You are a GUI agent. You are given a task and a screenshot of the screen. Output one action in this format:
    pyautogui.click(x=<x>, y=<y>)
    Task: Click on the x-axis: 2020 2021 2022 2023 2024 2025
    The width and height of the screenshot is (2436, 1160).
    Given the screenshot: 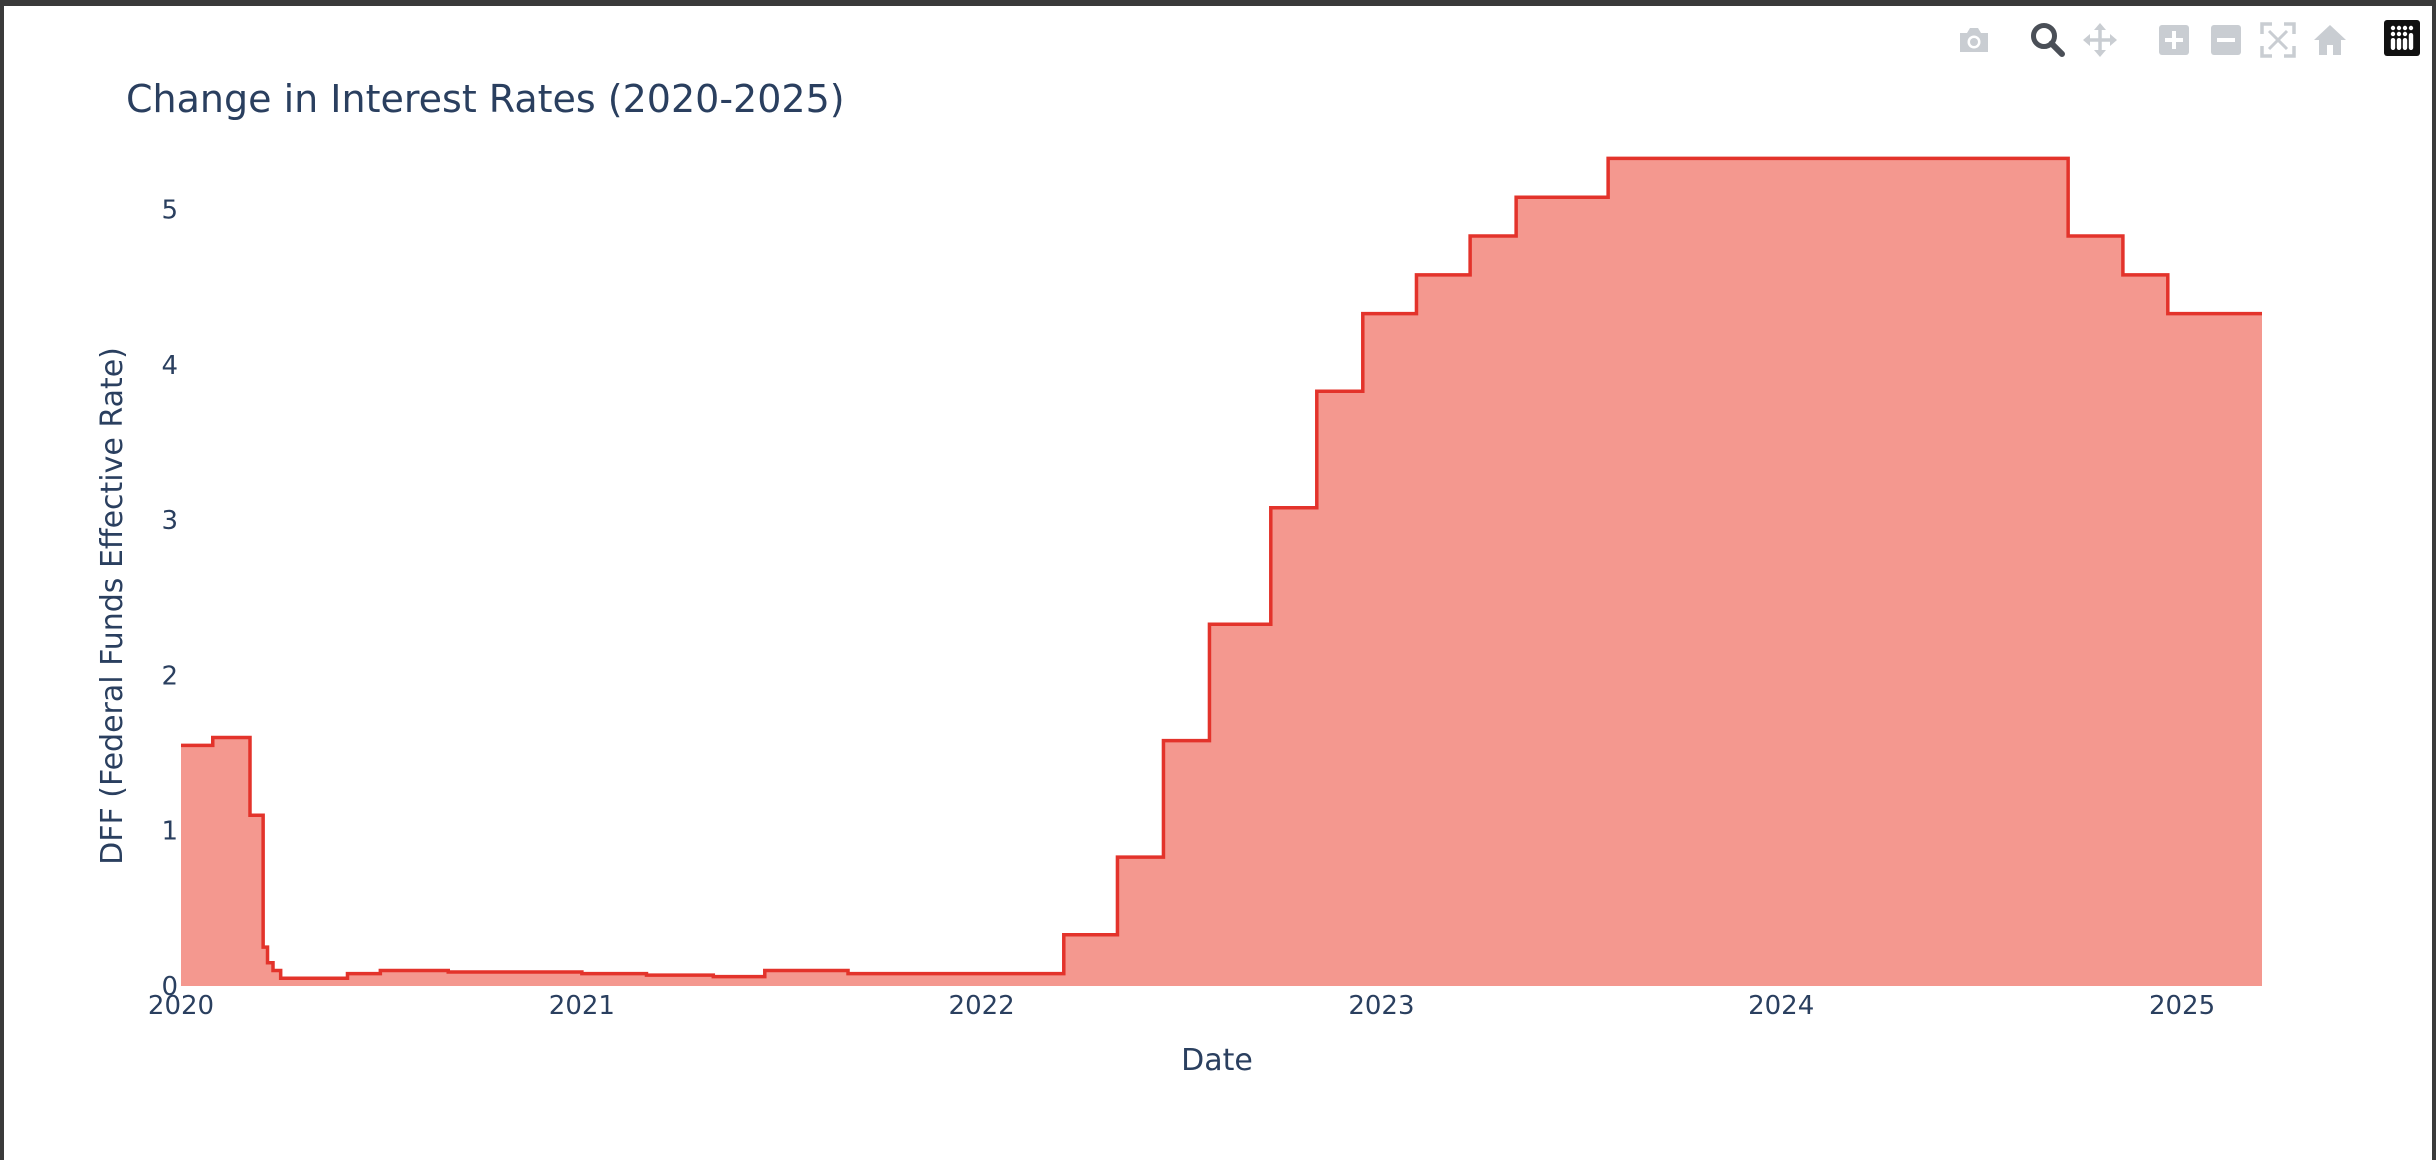 What is the action you would take?
    pyautogui.click(x=1181, y=1006)
    